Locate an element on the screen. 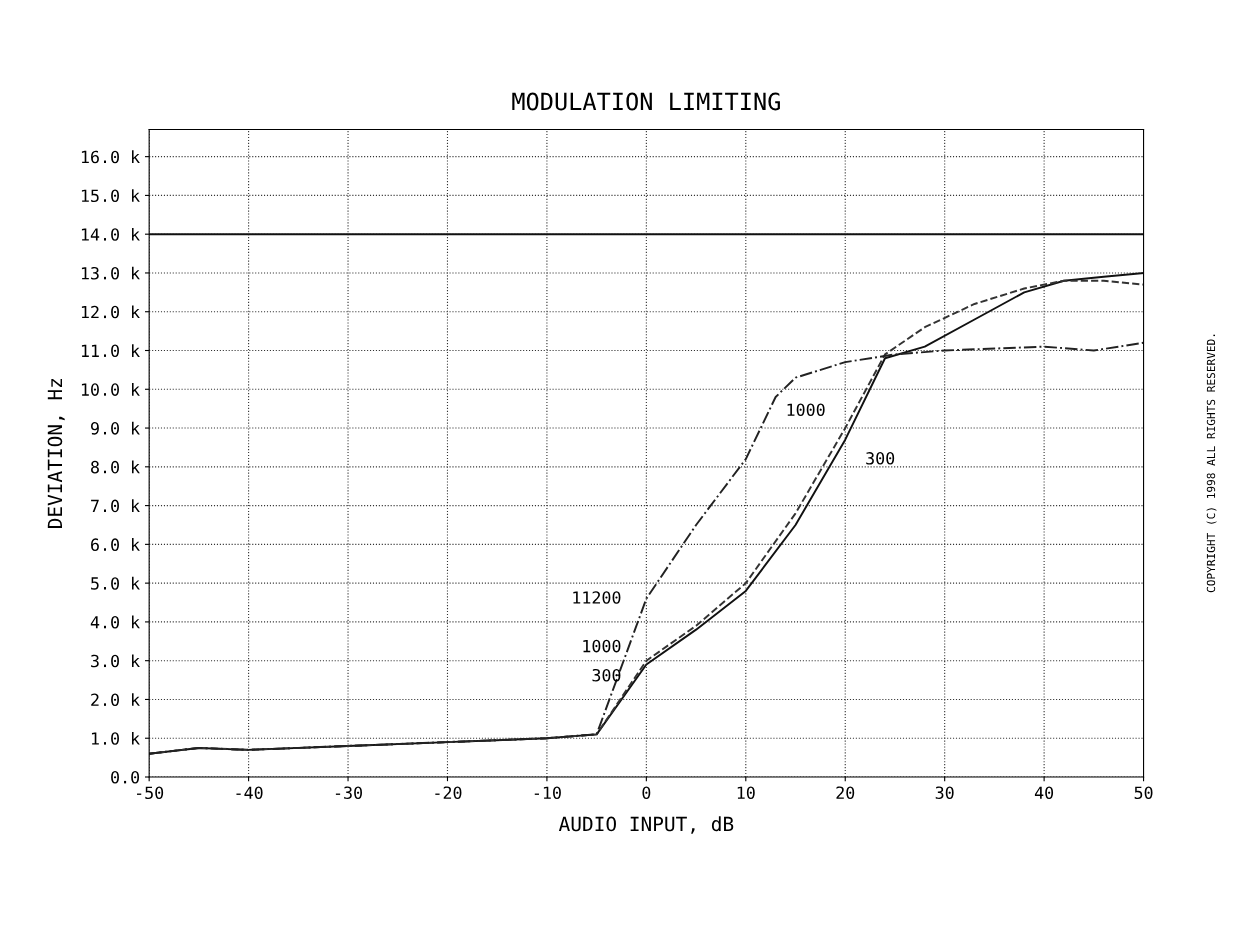 The width and height of the screenshot is (1243, 925). y-tick-label: 16.0 k is located at coordinates (110, 157).